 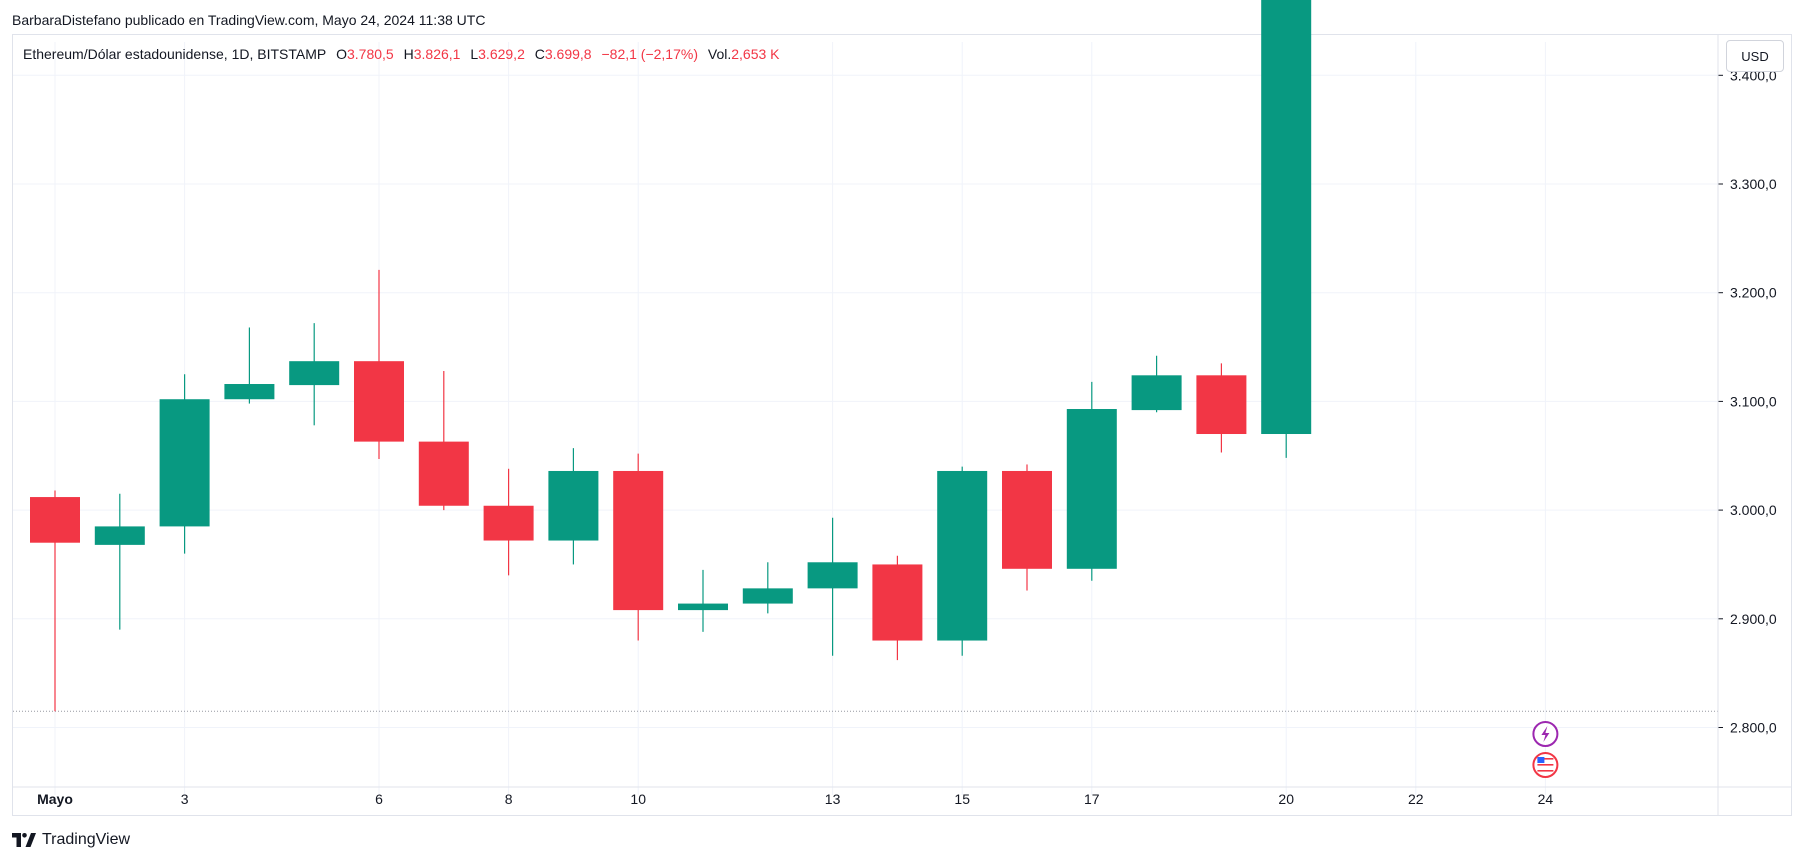 I want to click on legend-low-value: 3.629,2, so click(x=501, y=54).